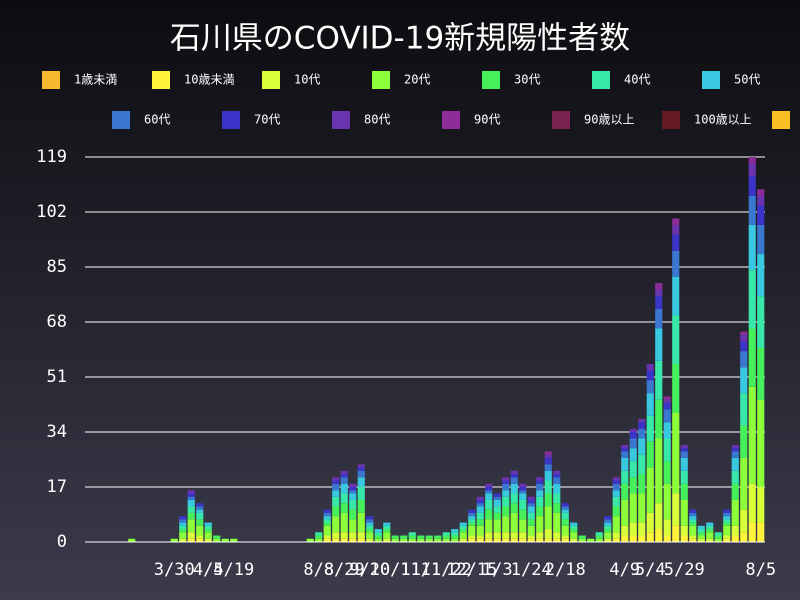  What do you see at coordinates (624, 570) in the screenshot?
I see `x-tick-label: 4/9` at bounding box center [624, 570].